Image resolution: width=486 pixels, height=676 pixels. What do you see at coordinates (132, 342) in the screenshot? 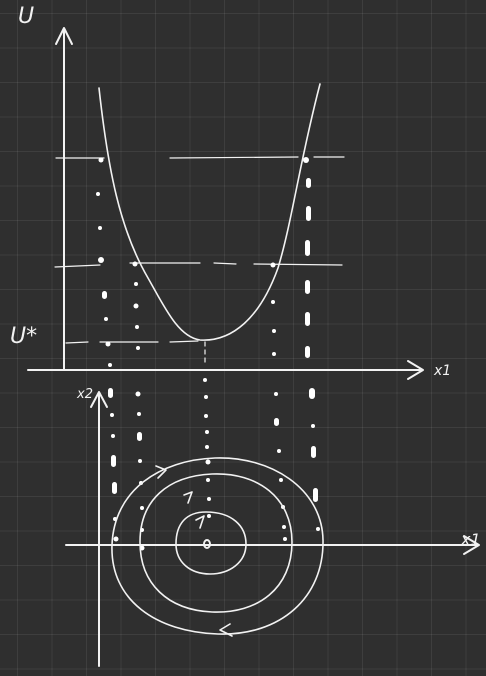
I see `minimum-level-line` at bounding box center [132, 342].